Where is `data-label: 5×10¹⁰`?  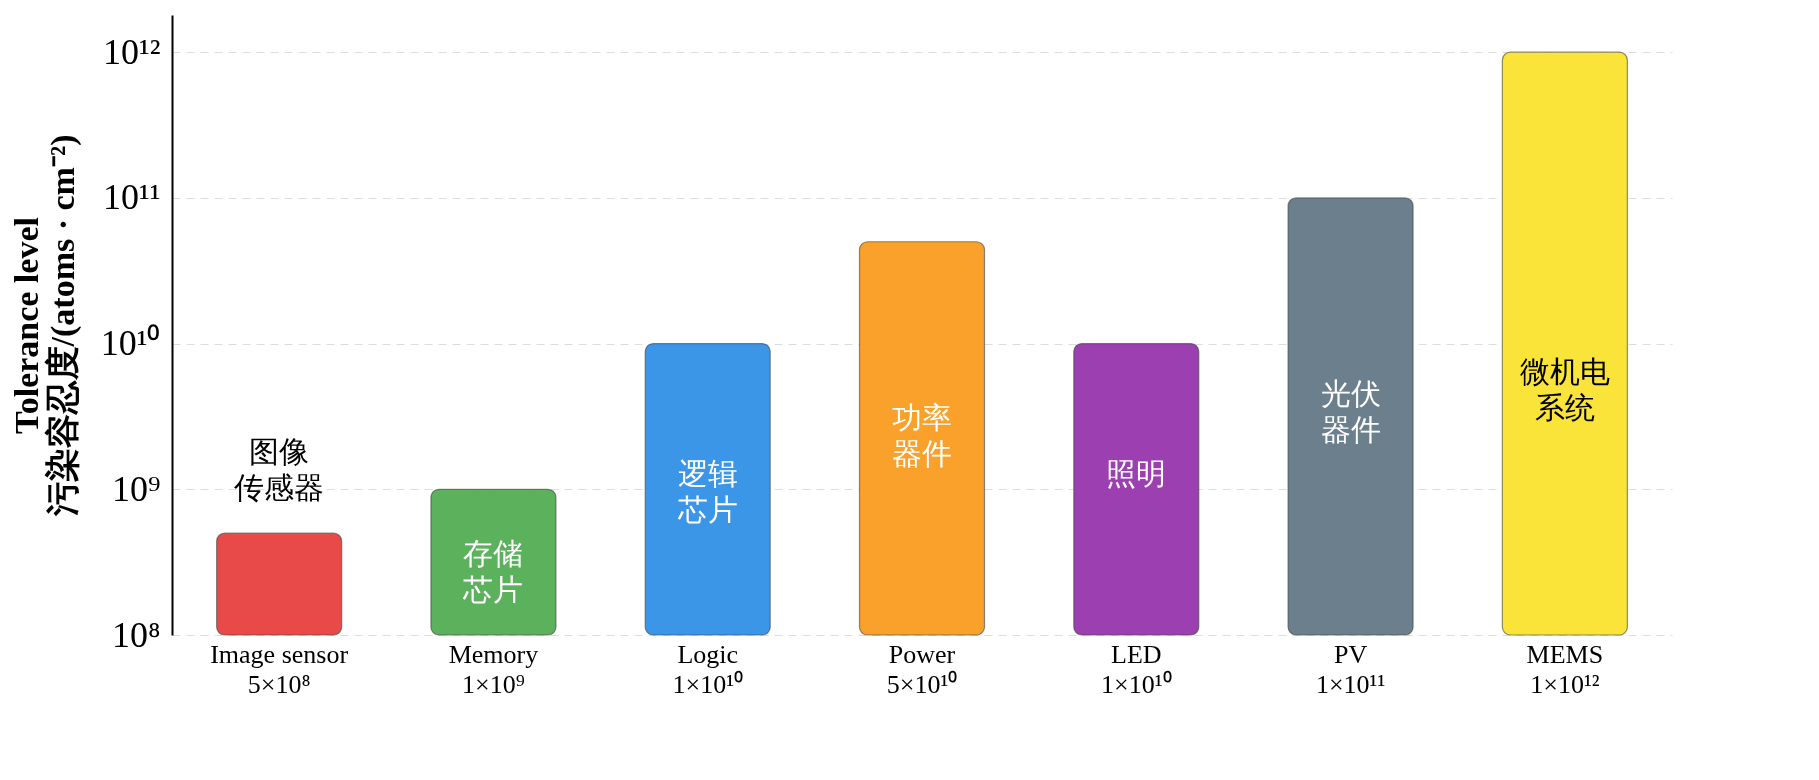
data-label: 5×10¹⁰ is located at coordinates (922, 684).